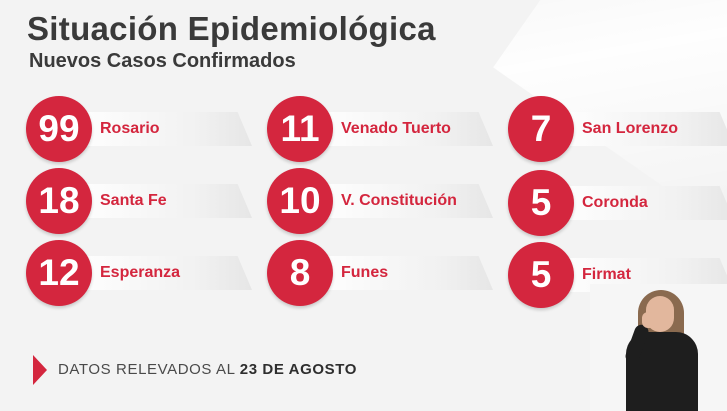  I want to click on case-item-san-lorenzo: 7 San Lorenzo, so click(617, 131).